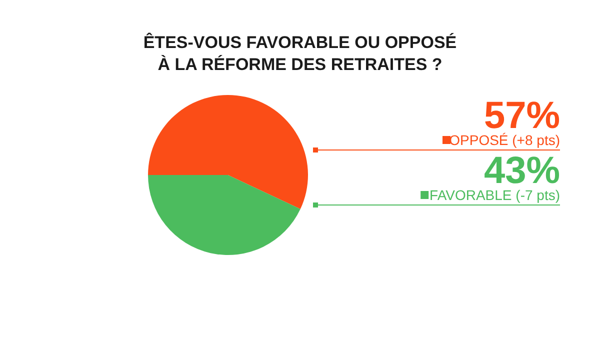 This screenshot has width=600, height=338. I want to click on chart-title: ÊTES-VOUS FAVORABLE OU OPPOSÉ À LA RÉFORME DES RETRAITES ?, so click(300, 53).